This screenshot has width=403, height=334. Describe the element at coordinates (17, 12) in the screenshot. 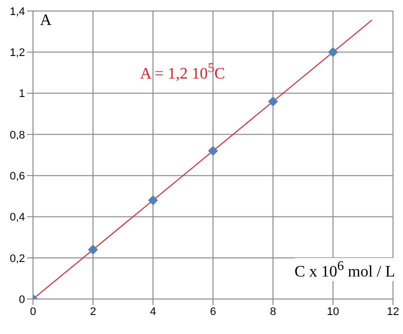

I see `y-tick-label: 1,4` at that location.